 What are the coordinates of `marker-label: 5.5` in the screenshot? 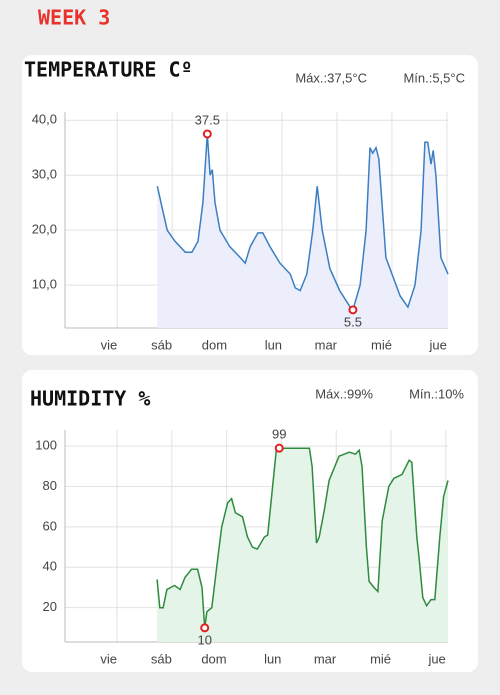 It's located at (353, 321).